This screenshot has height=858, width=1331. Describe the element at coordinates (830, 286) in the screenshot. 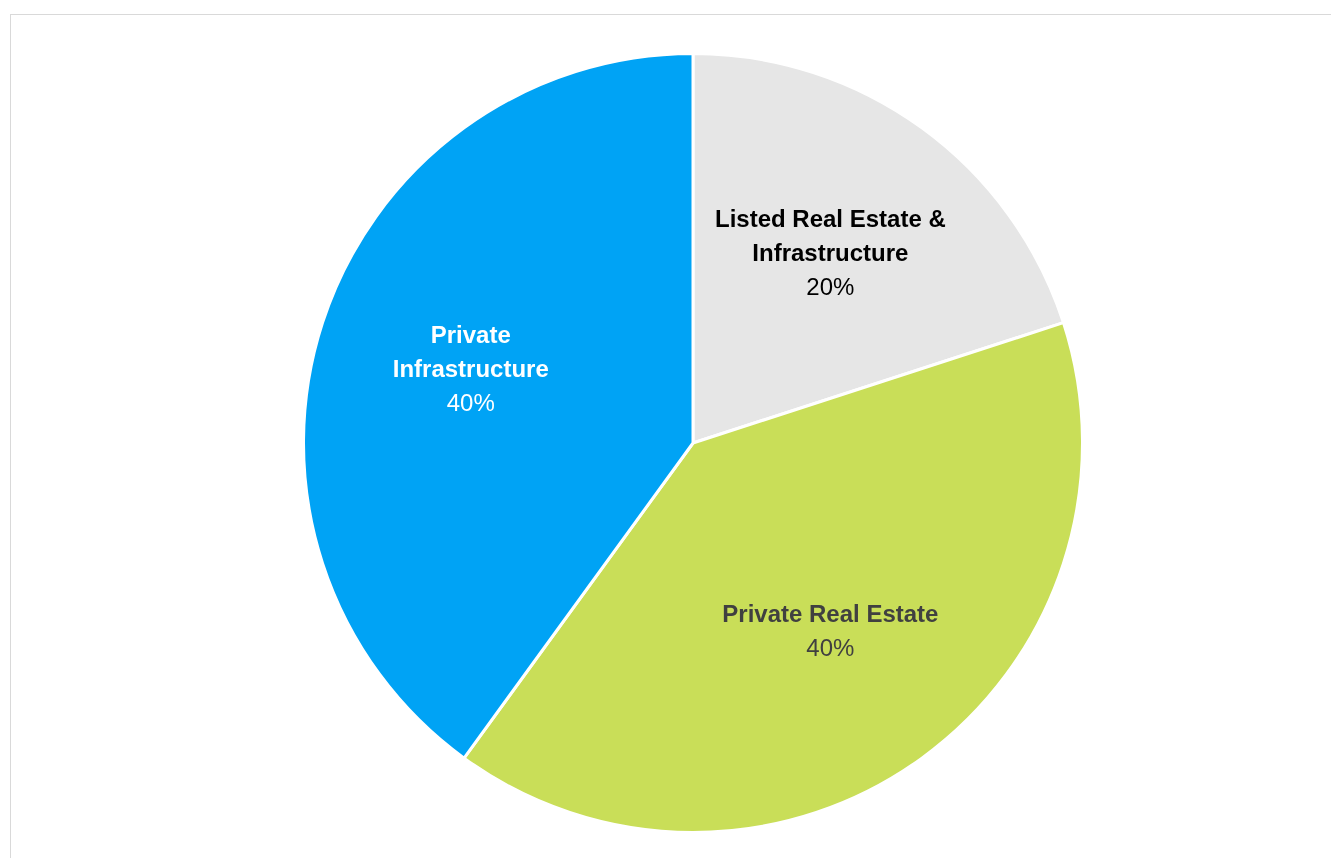

I see `data-label: 20%` at that location.